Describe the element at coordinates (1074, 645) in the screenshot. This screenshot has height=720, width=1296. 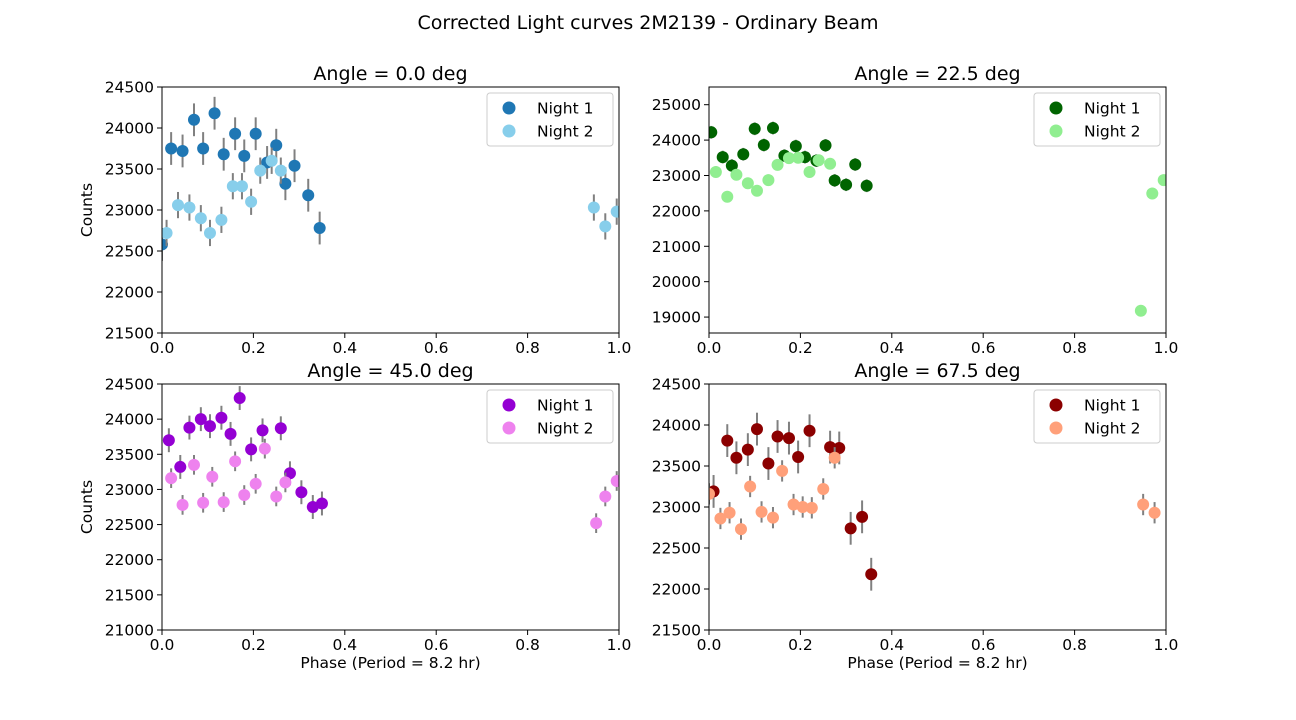
I see `x-tick-label: 0.8` at that location.